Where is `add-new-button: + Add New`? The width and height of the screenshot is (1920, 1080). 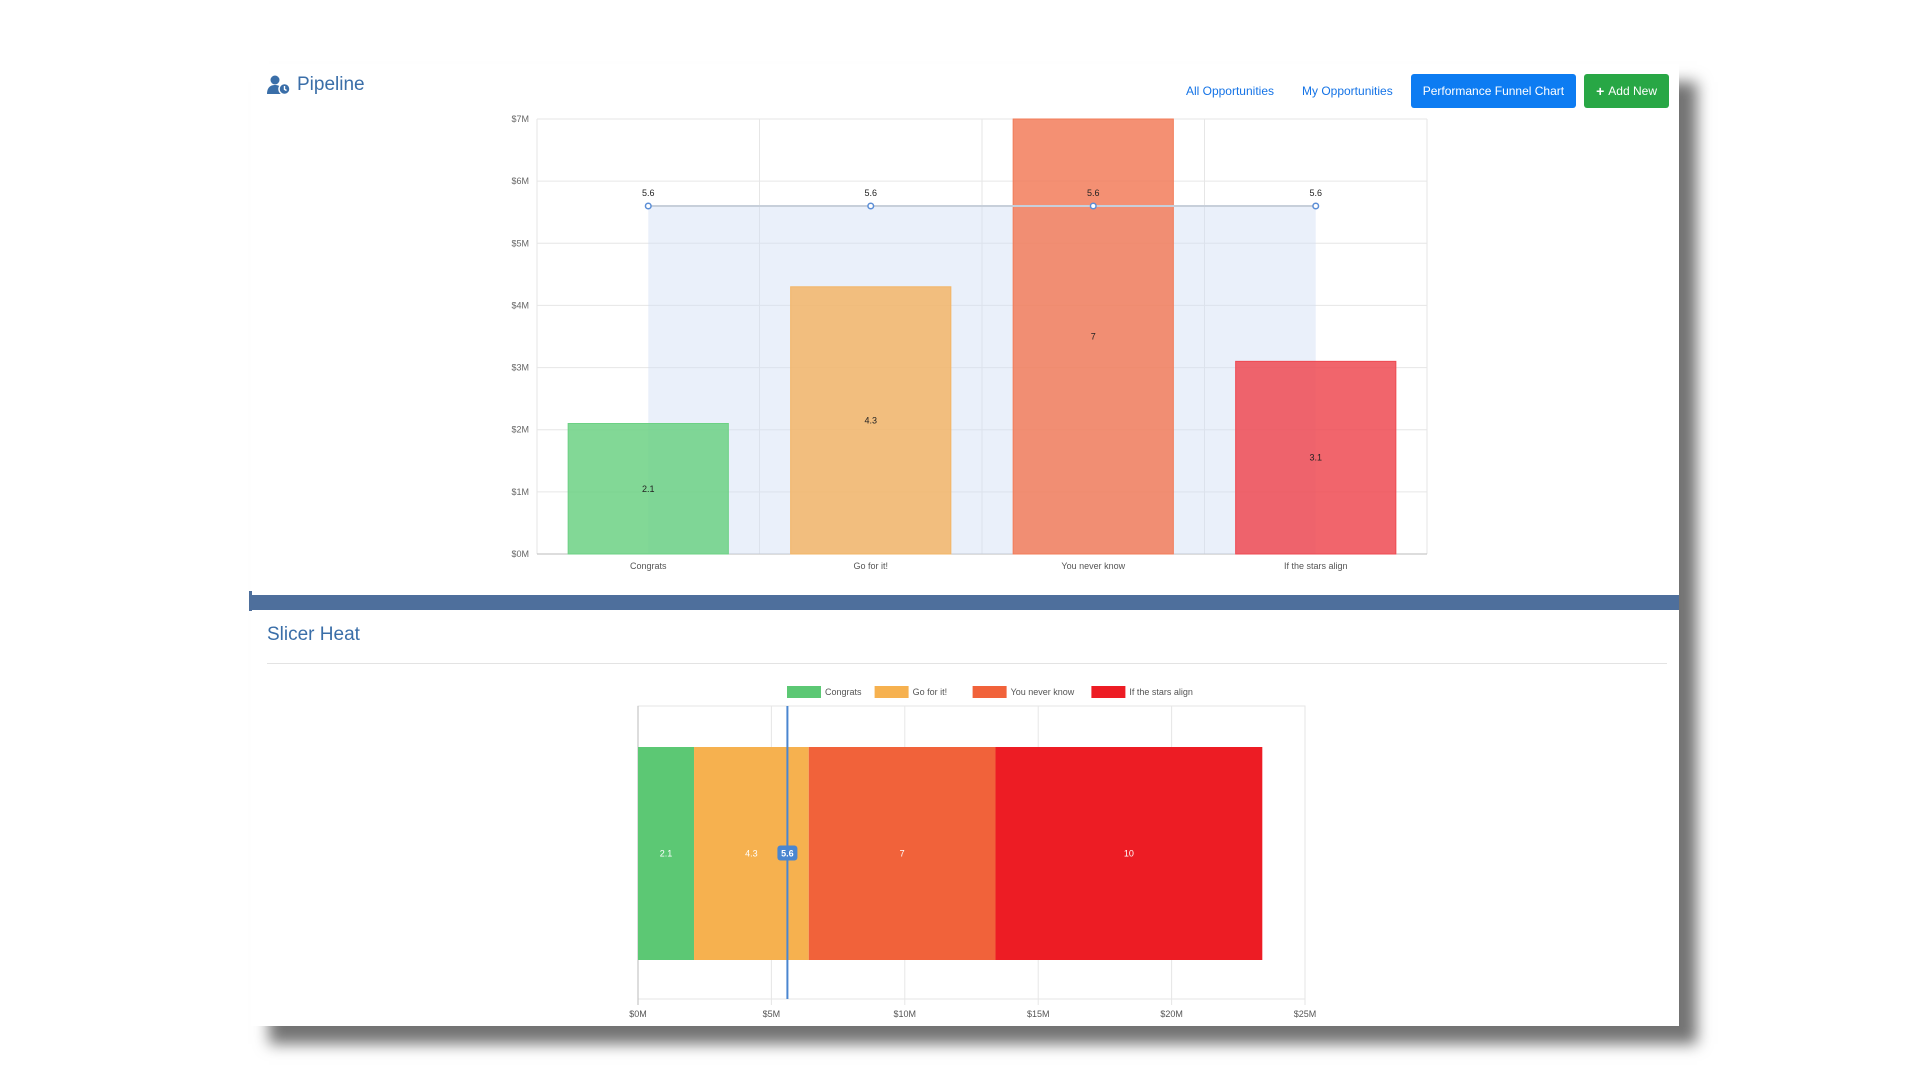
add-new-button: + Add New is located at coordinates (1626, 91).